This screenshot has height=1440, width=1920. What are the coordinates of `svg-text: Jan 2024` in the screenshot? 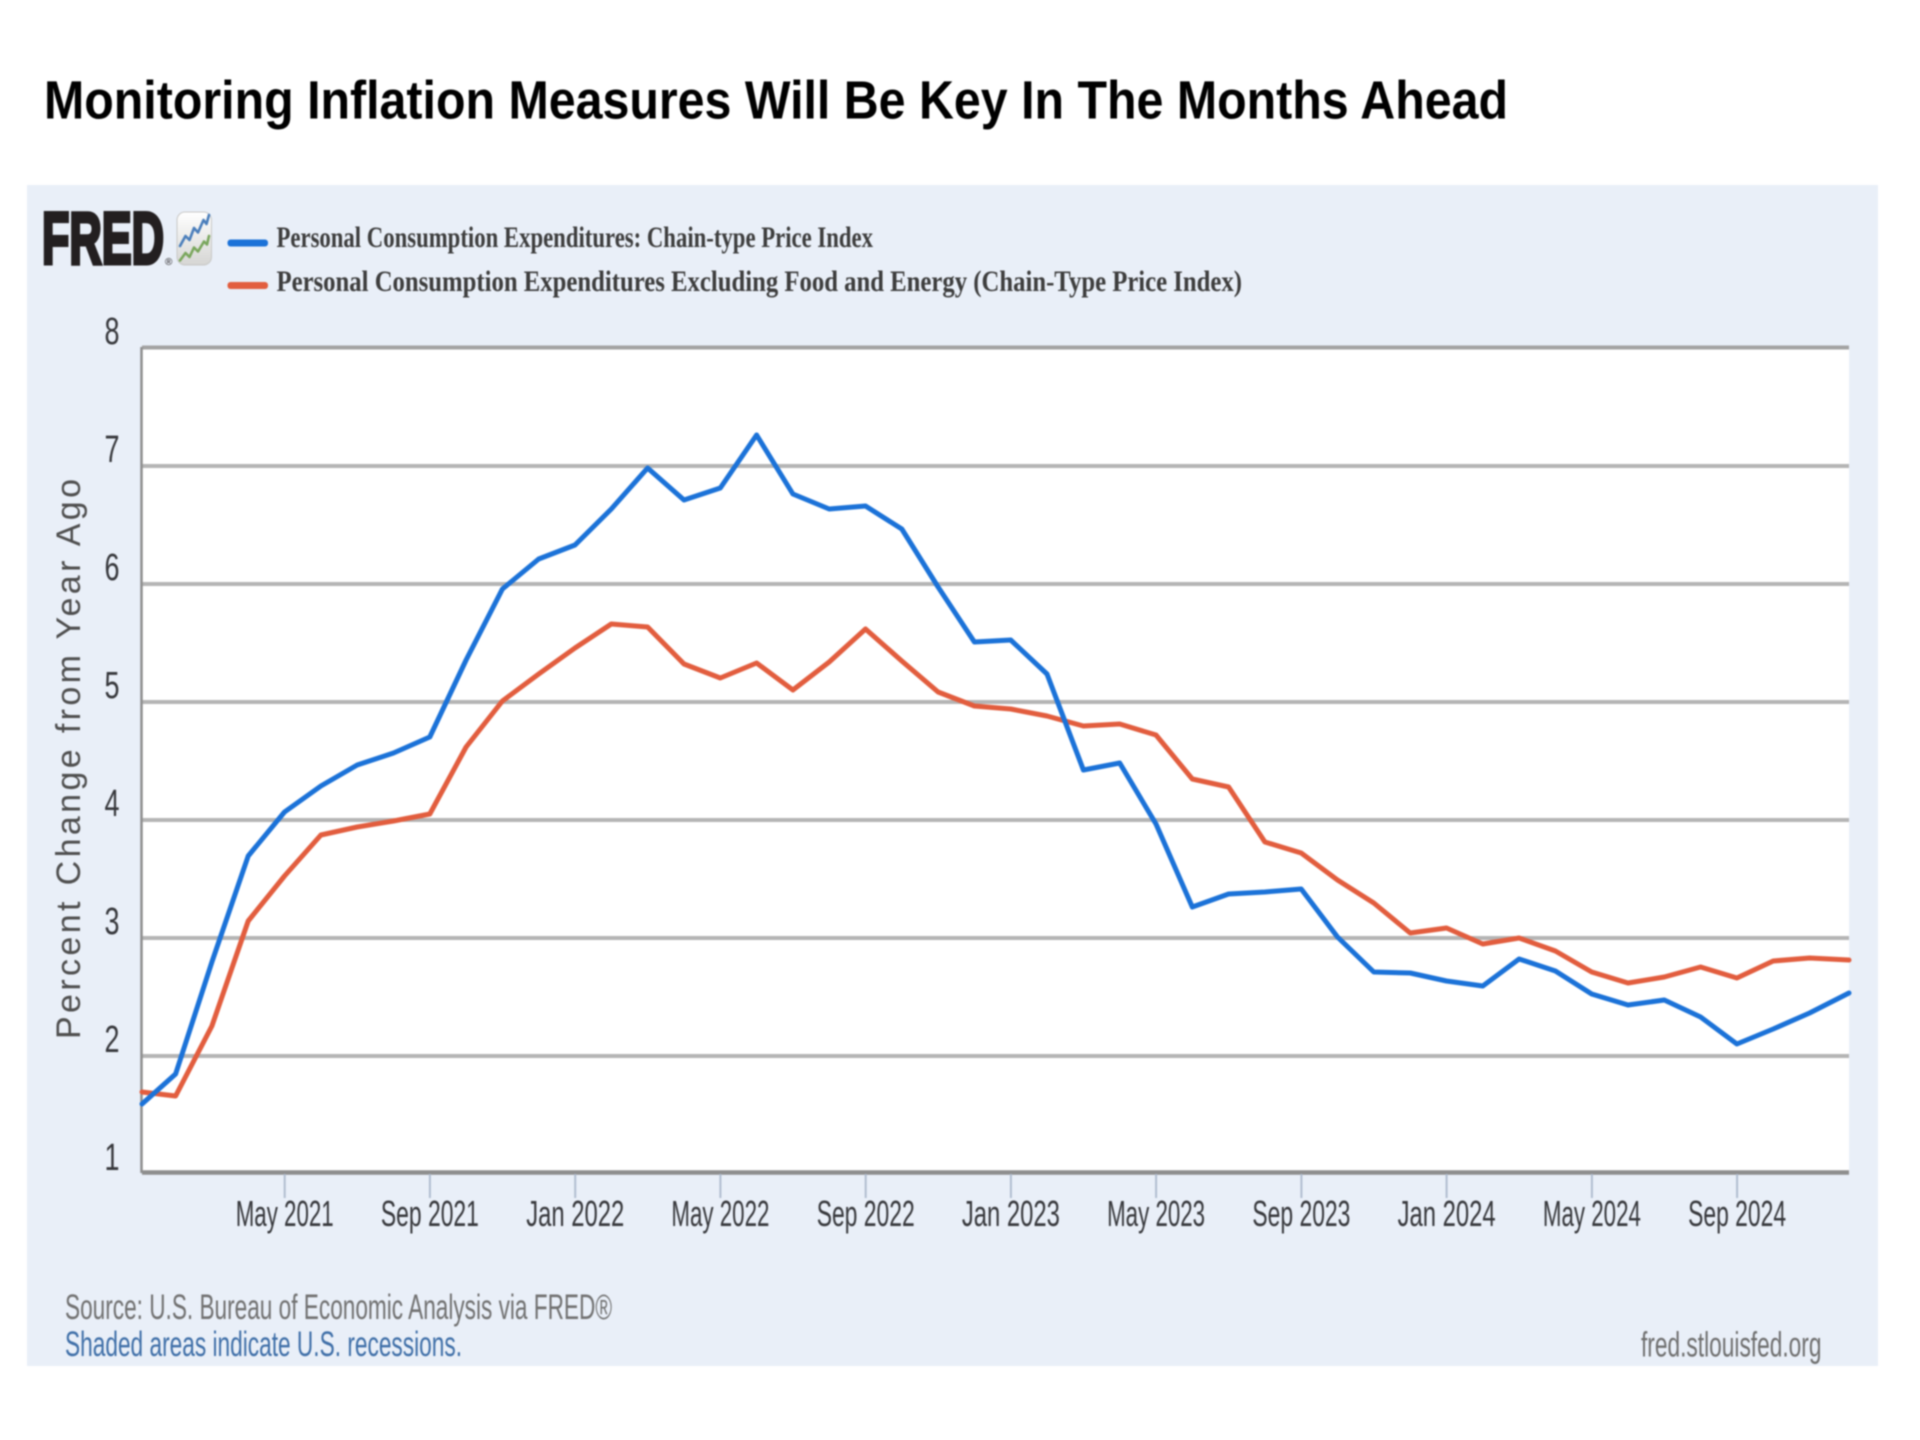 It's located at (1447, 1213).